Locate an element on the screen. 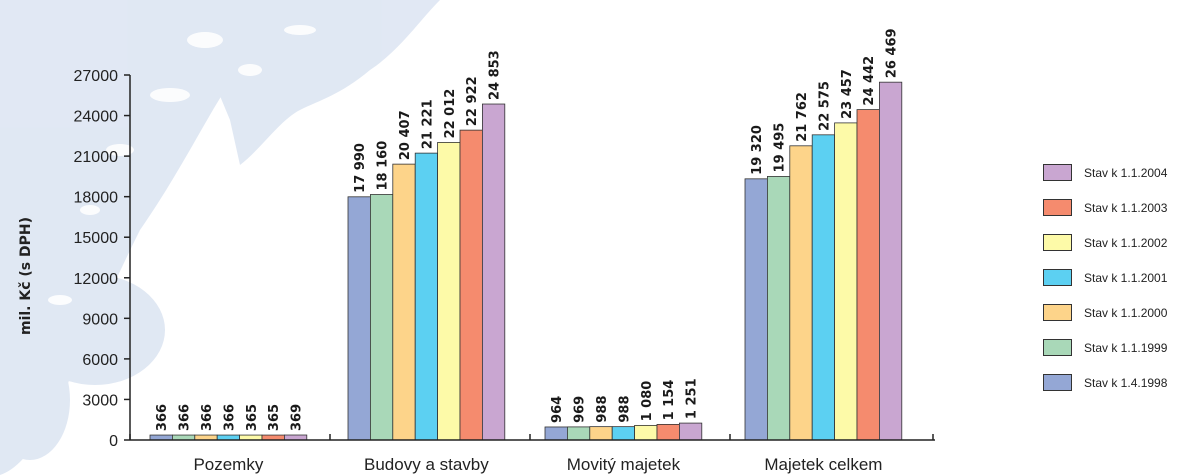 This screenshot has width=1185, height=475. legend-item: Stav k 1.1.1999 is located at coordinates (1113, 347).